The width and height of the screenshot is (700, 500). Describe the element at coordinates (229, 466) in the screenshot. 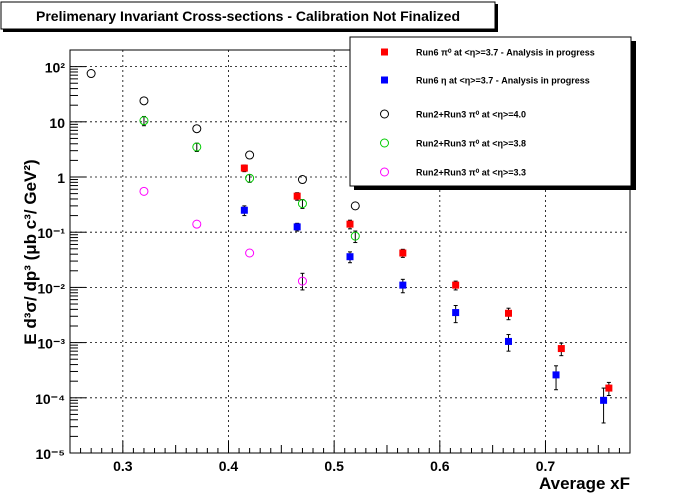

I see `x-tick-label: 0.4` at that location.